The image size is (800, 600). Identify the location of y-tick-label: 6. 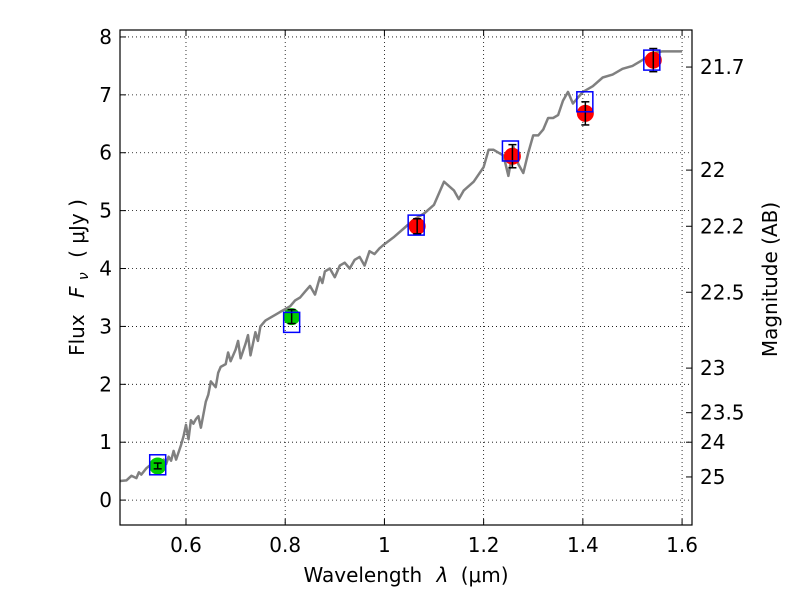
(105, 153).